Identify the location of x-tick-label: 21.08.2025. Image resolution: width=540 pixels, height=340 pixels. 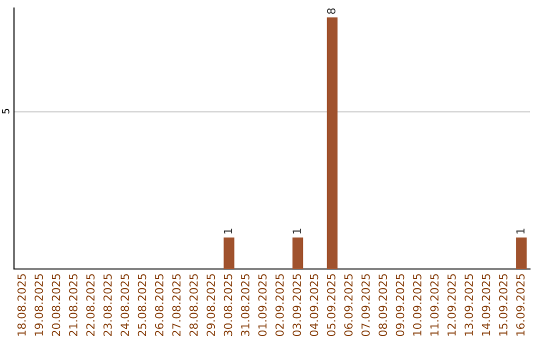
(73, 305).